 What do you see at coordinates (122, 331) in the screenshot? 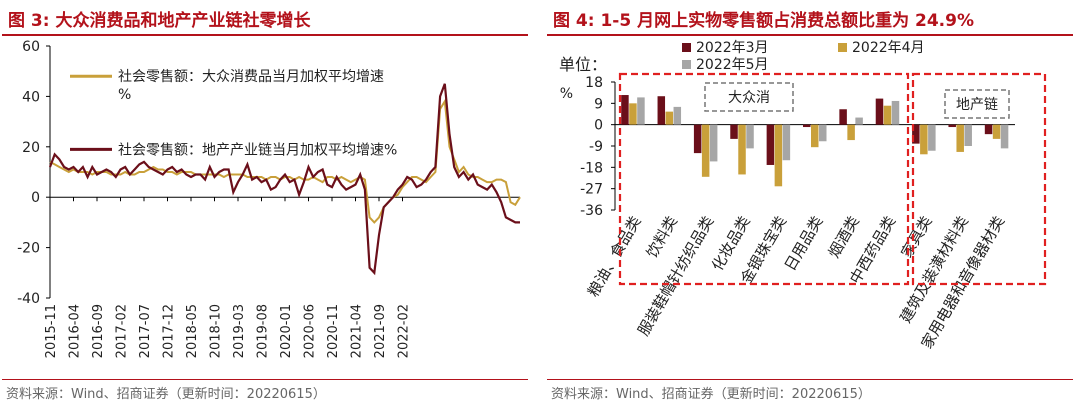
I see `x-tick-label: 2017-02` at bounding box center [122, 331].